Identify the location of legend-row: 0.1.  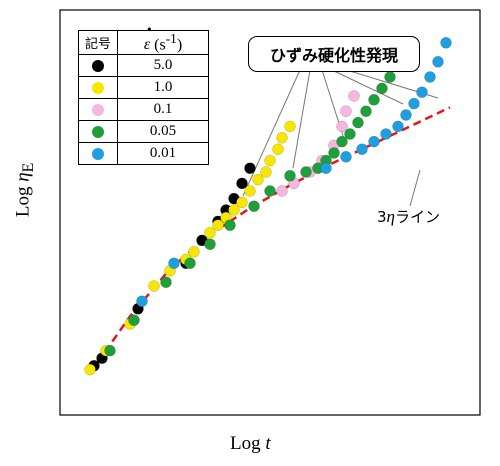
(143, 110).